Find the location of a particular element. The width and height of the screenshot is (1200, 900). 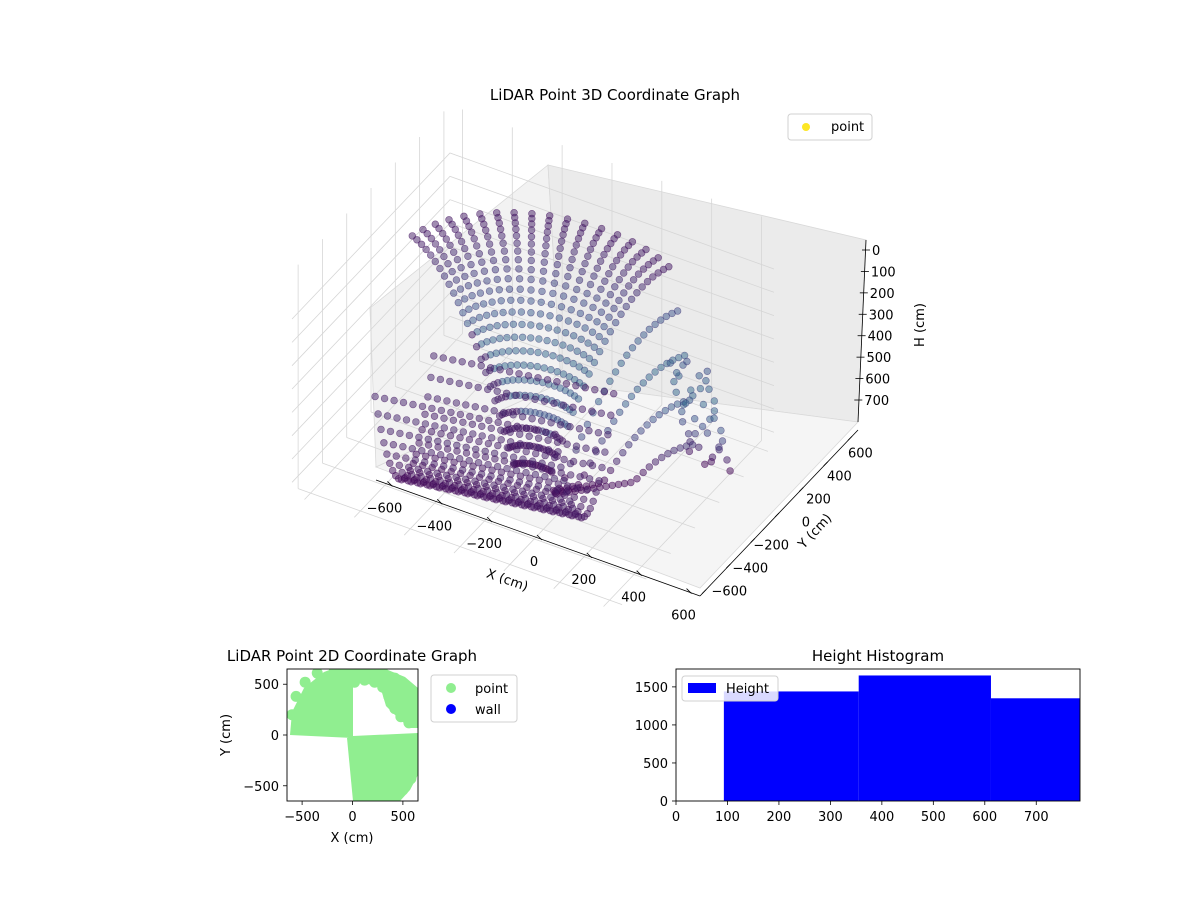

grid-line is located at coordinates (533, 399).